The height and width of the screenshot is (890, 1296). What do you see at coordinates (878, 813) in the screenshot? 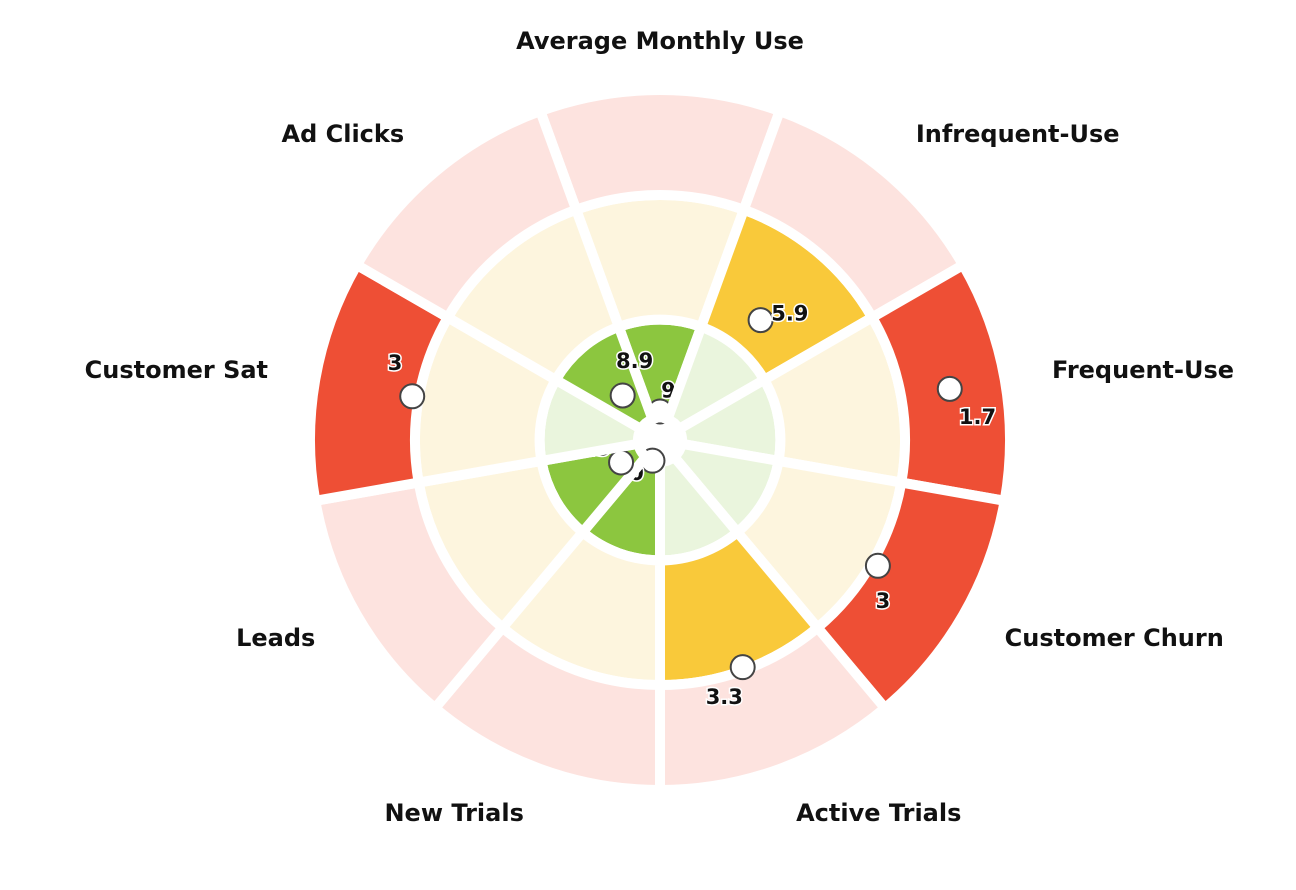
I see `category-label: Active Trials` at bounding box center [878, 813].